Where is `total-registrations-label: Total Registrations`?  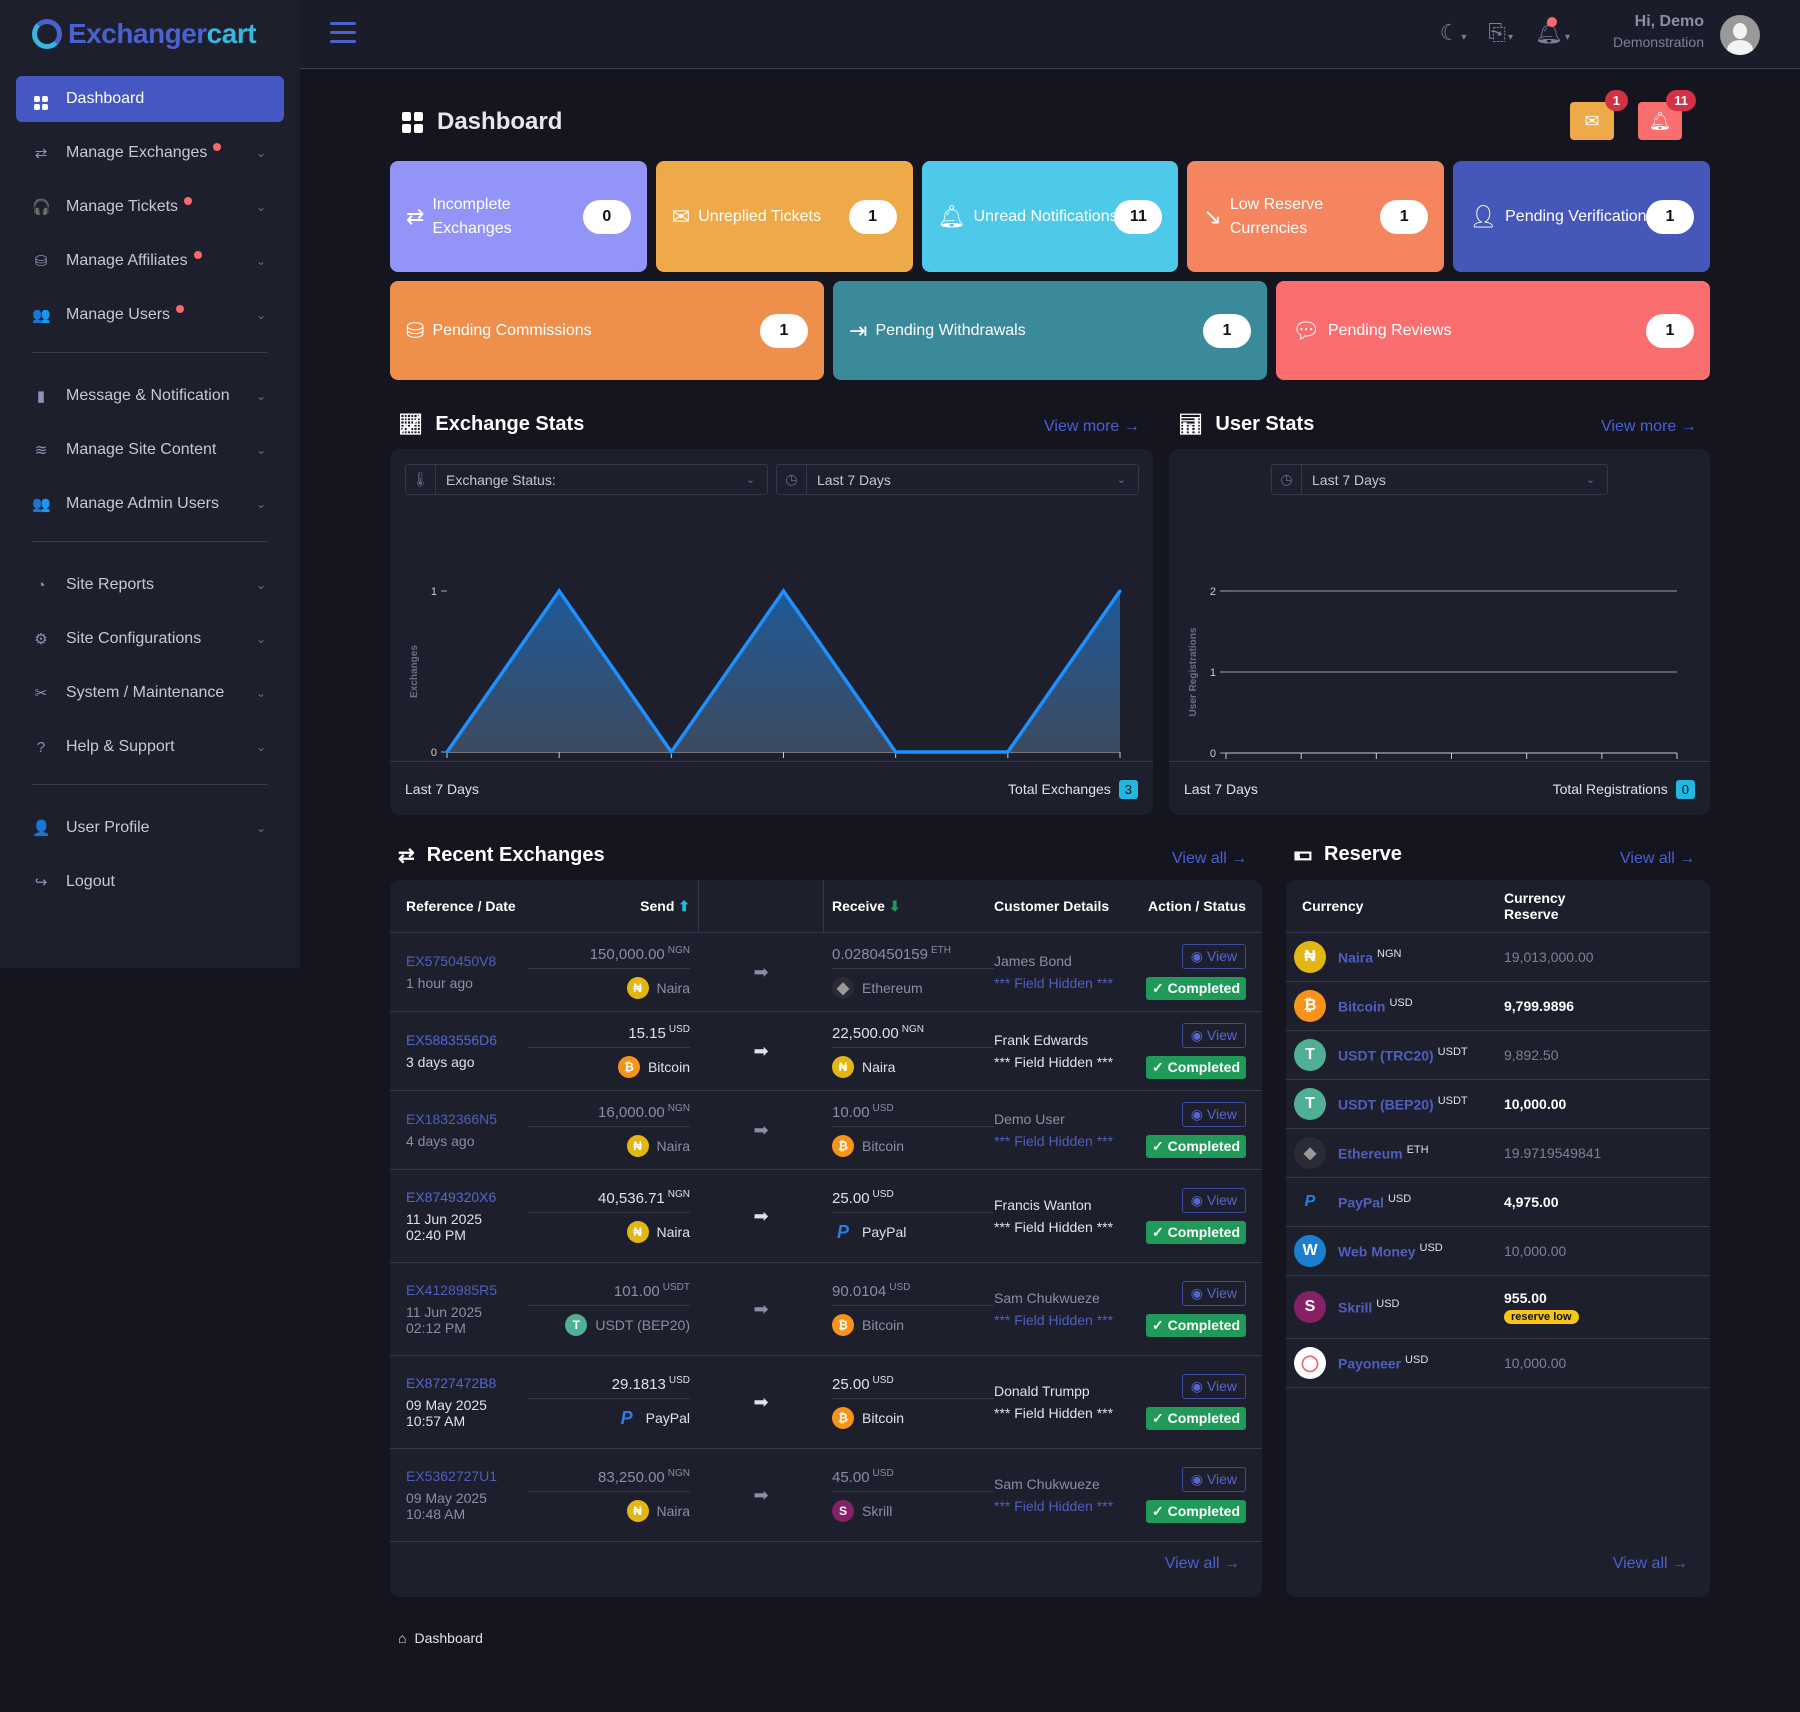 total-registrations-label: Total Registrations is located at coordinates (1610, 788).